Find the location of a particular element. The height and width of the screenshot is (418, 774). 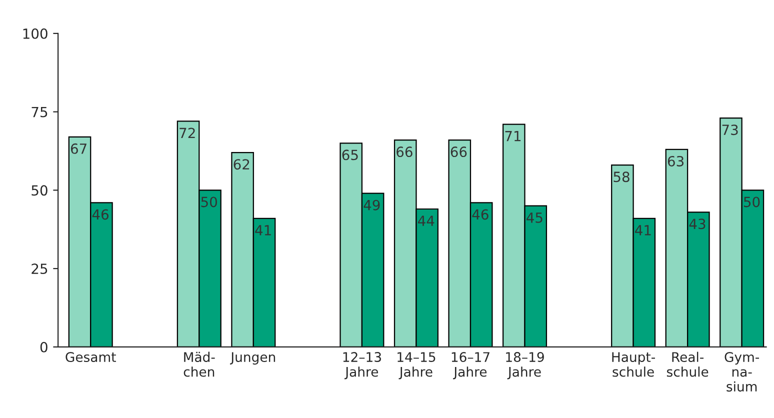

data-label: 62 is located at coordinates (242, 164).